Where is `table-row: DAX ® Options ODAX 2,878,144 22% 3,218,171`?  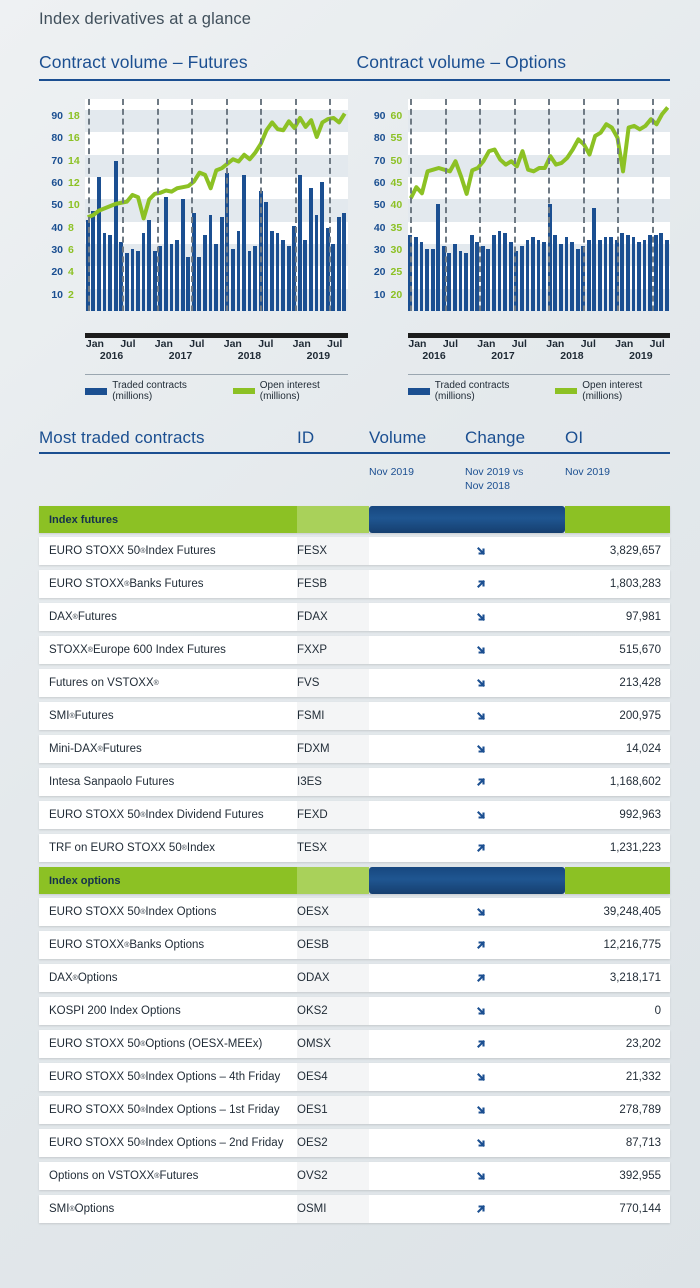
table-row: DAX ® Options ODAX 2,878,144 22% 3,218,171 is located at coordinates (354, 978).